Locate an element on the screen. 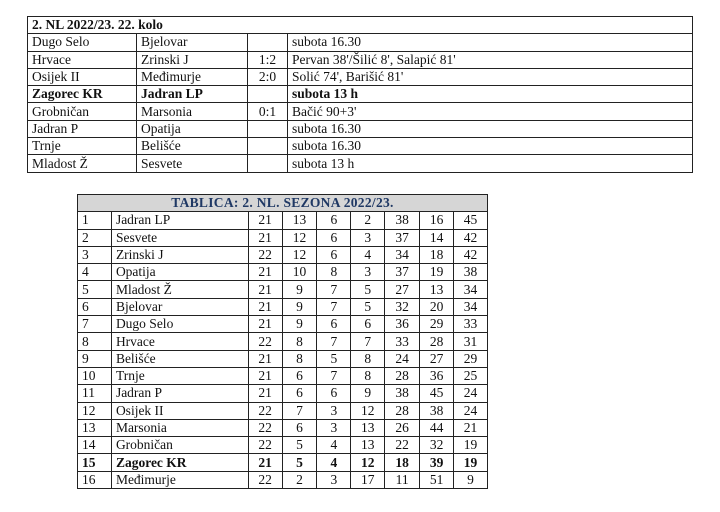  points: 42 is located at coordinates (470, 237).